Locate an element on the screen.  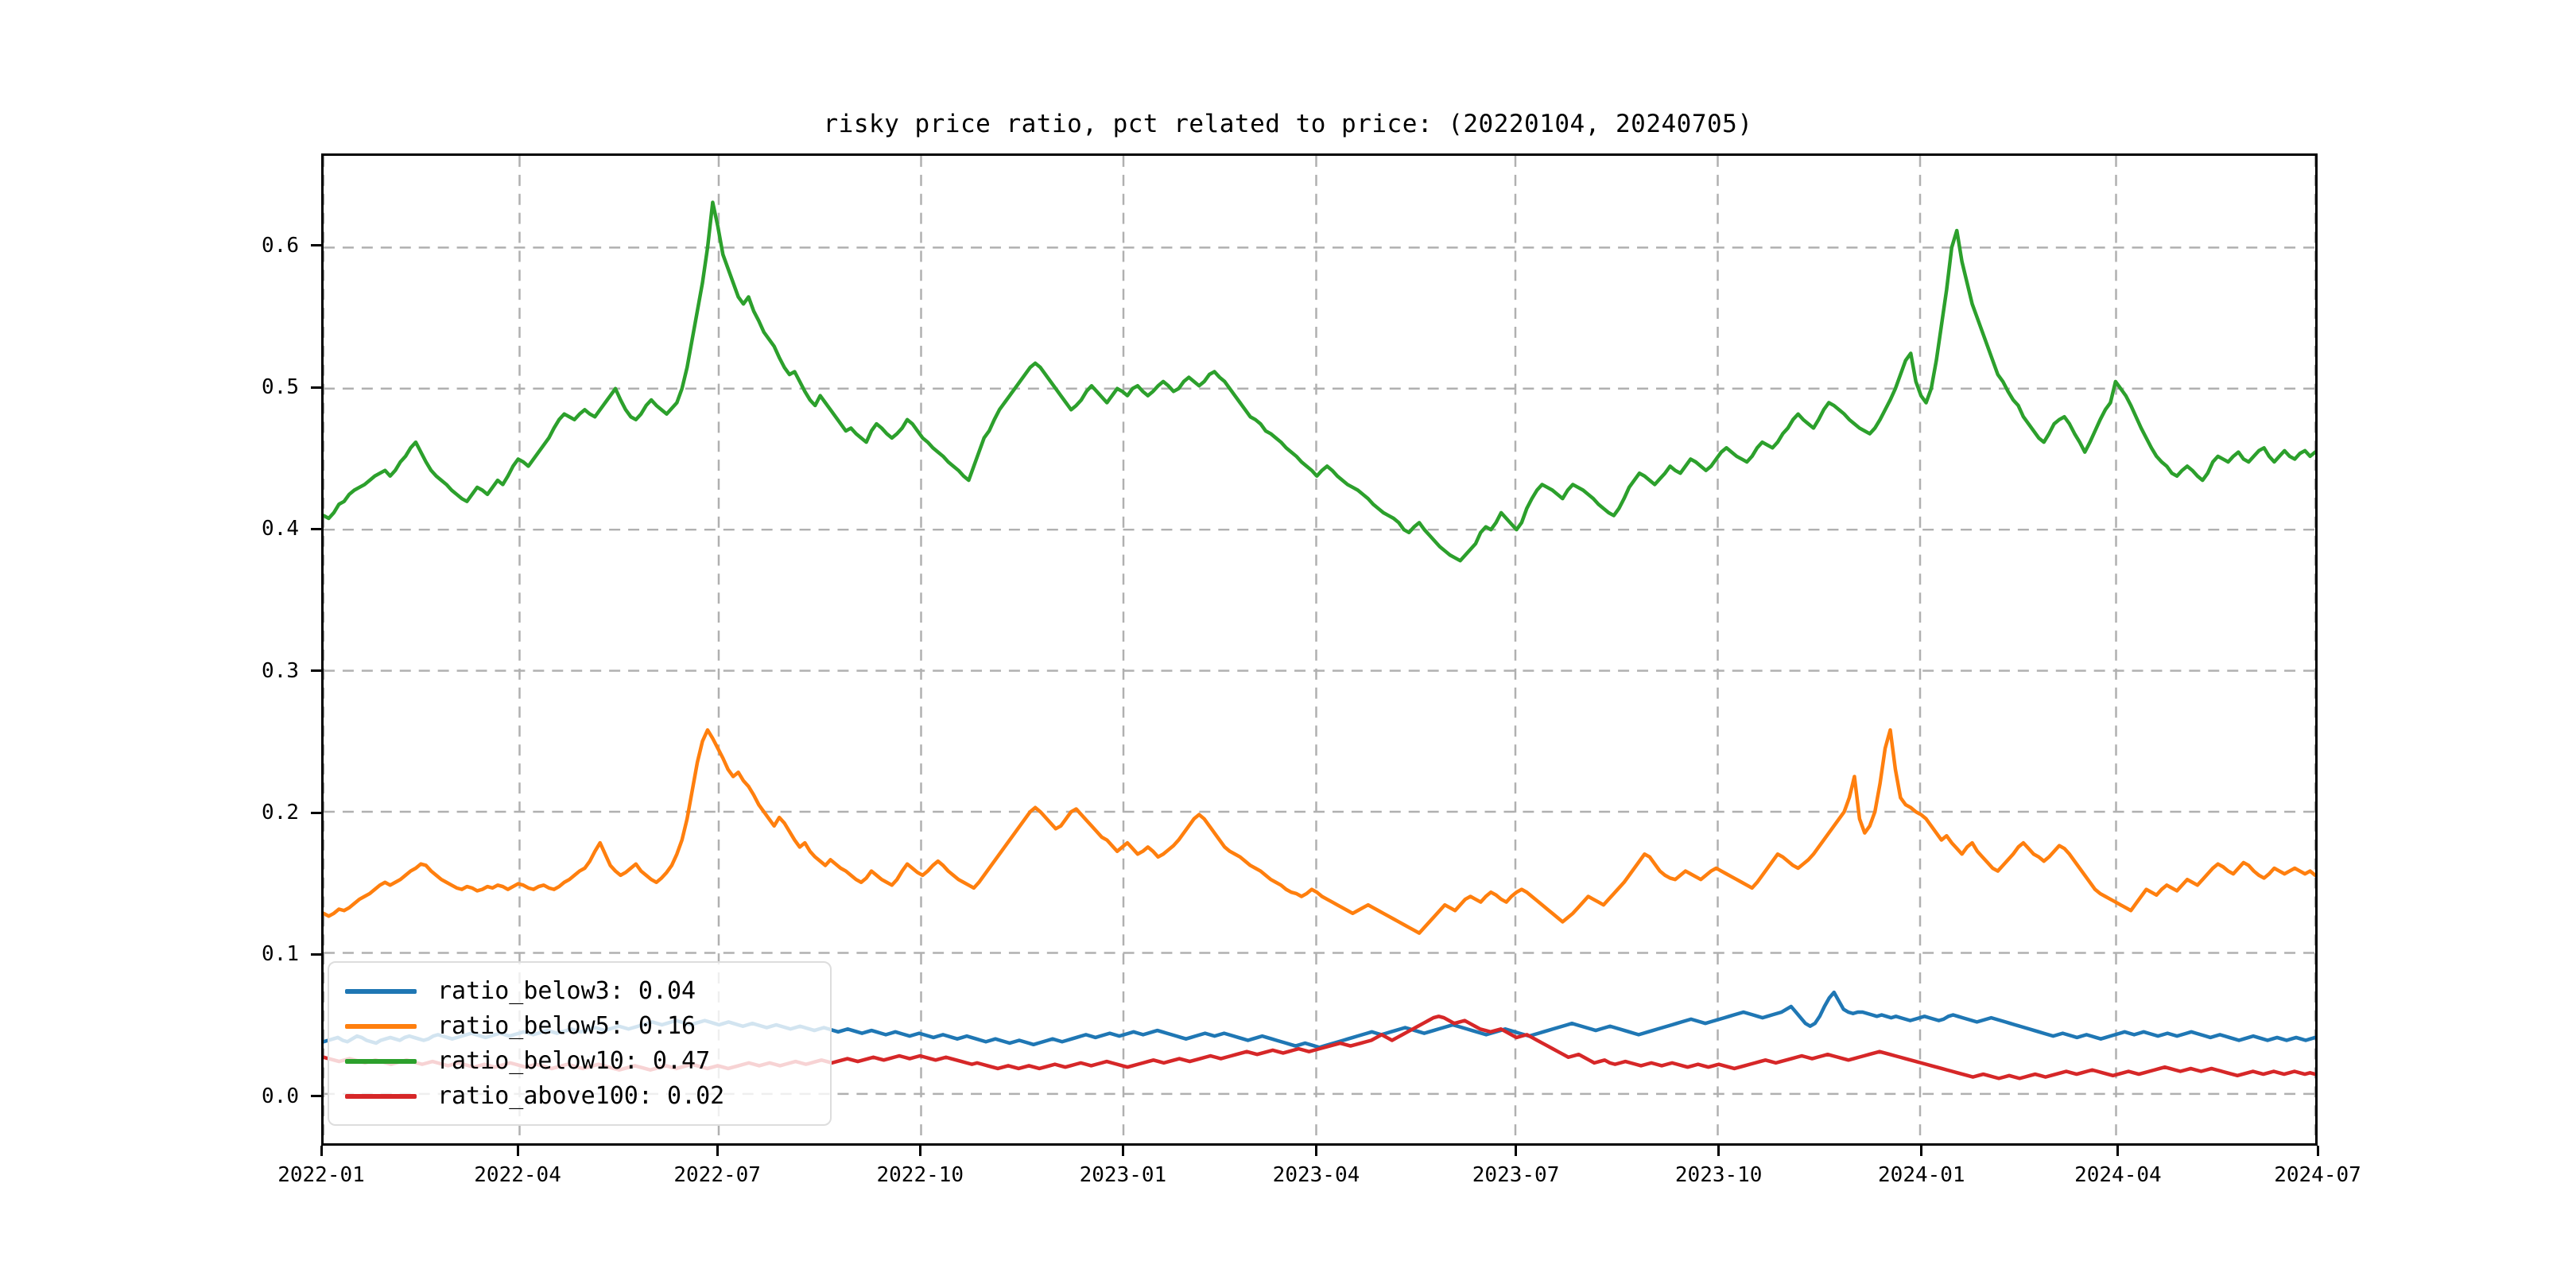
legend-swatch-ratio_below5 is located at coordinates (381, 1026).